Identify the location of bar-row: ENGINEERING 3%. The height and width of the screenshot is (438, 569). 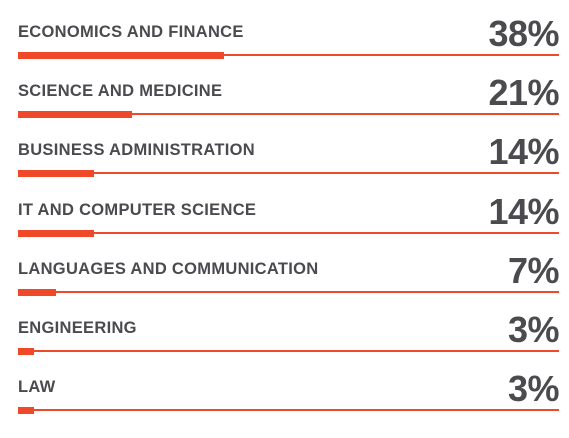
(289, 339).